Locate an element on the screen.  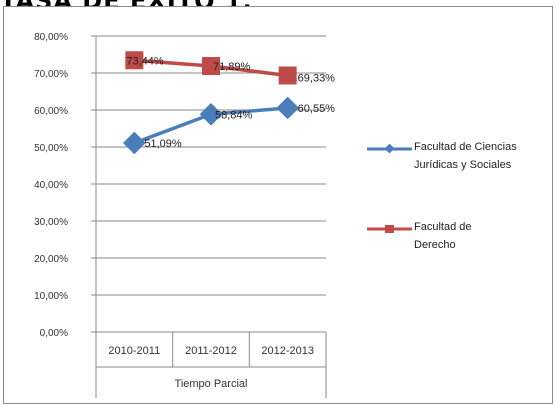
y-tick-label: 80,00% is located at coordinates (51, 37).